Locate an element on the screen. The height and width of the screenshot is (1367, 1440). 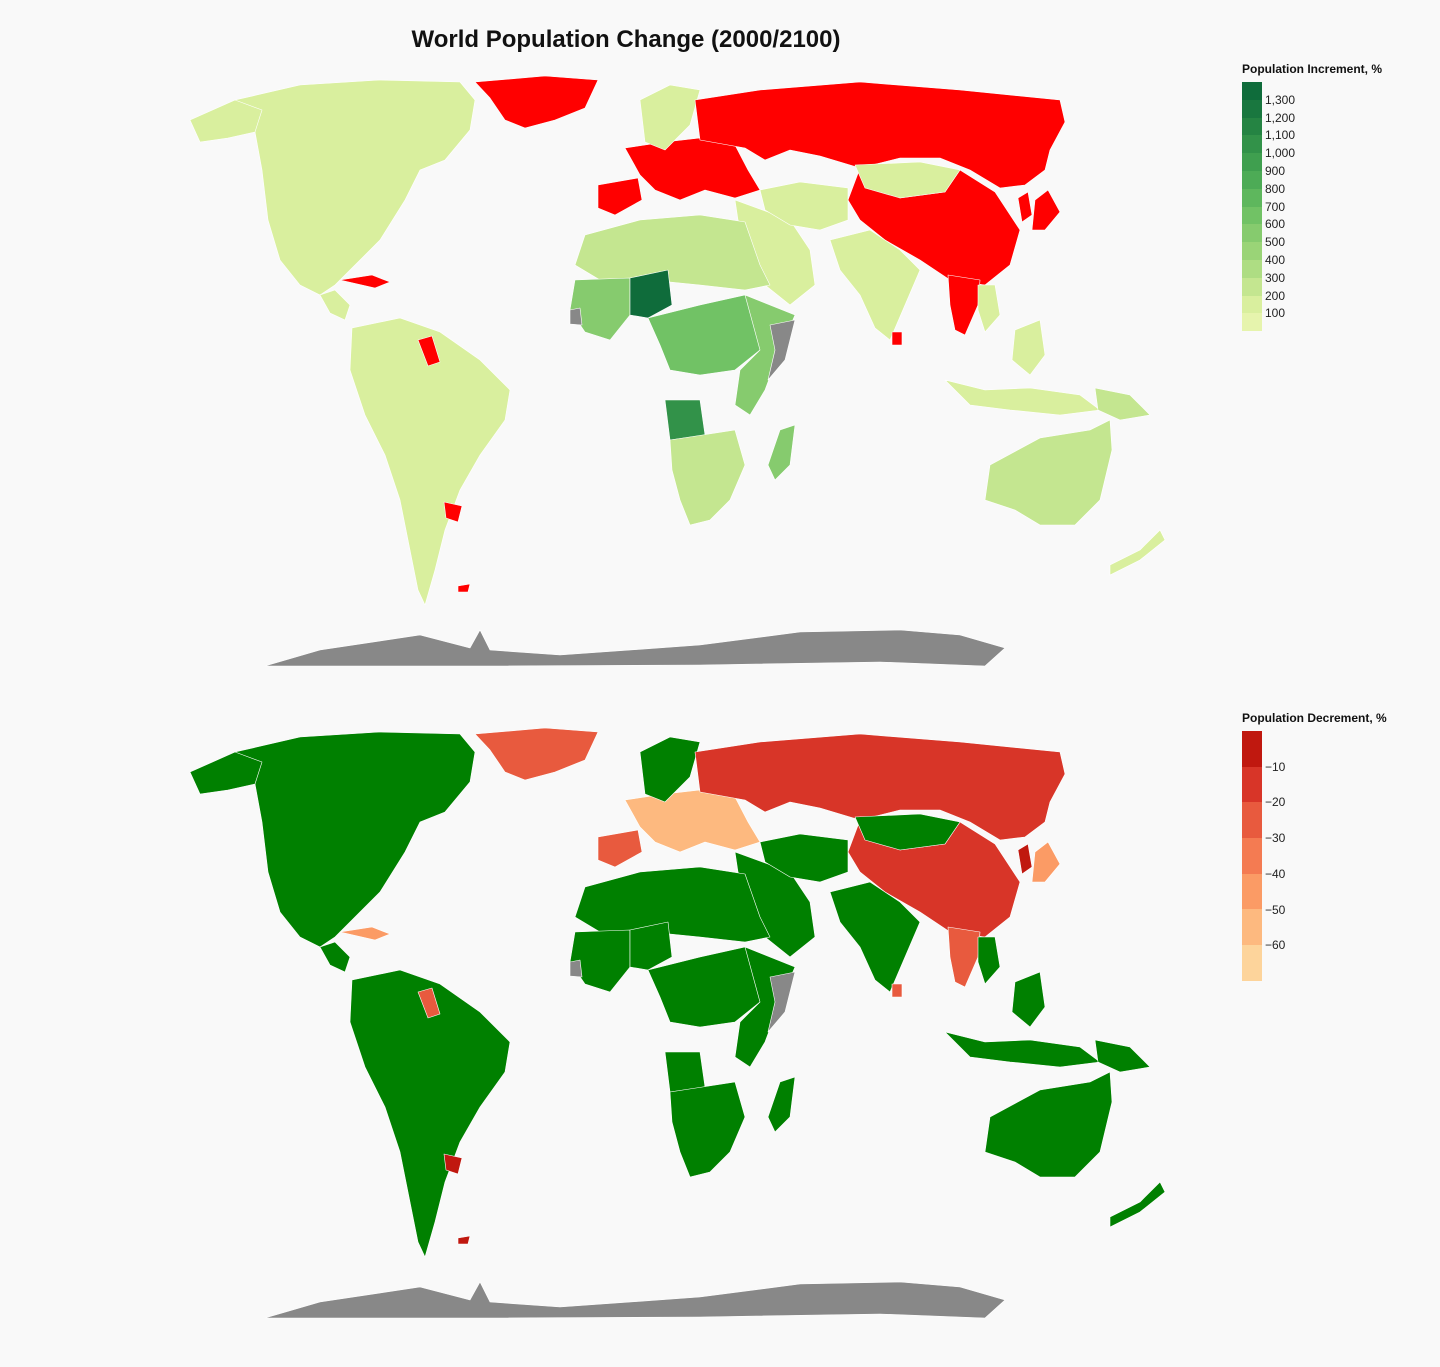
legend-tick-label: 600 is located at coordinates (1275, 224).